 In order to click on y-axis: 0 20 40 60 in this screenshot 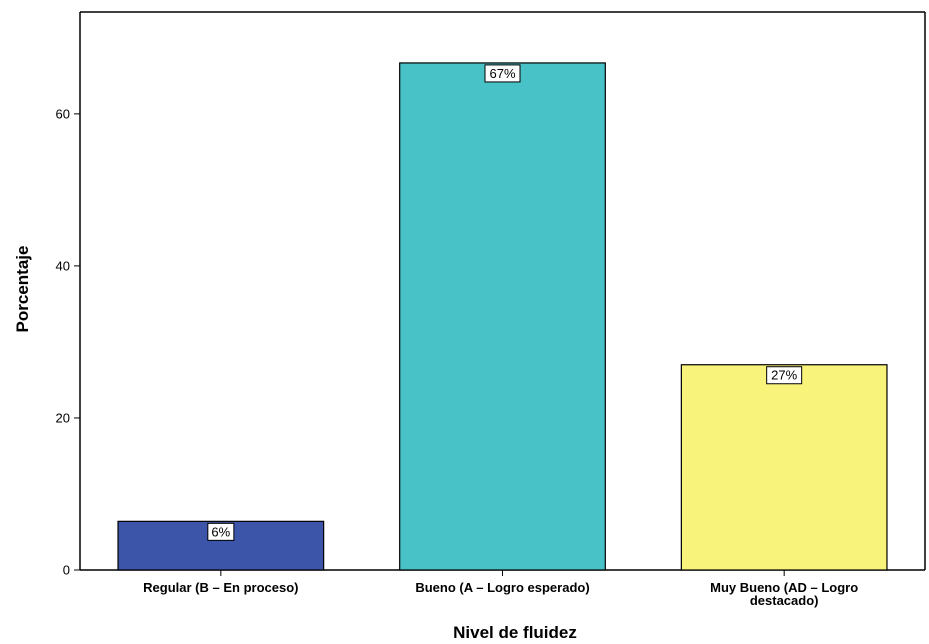, I will do `click(68, 342)`.